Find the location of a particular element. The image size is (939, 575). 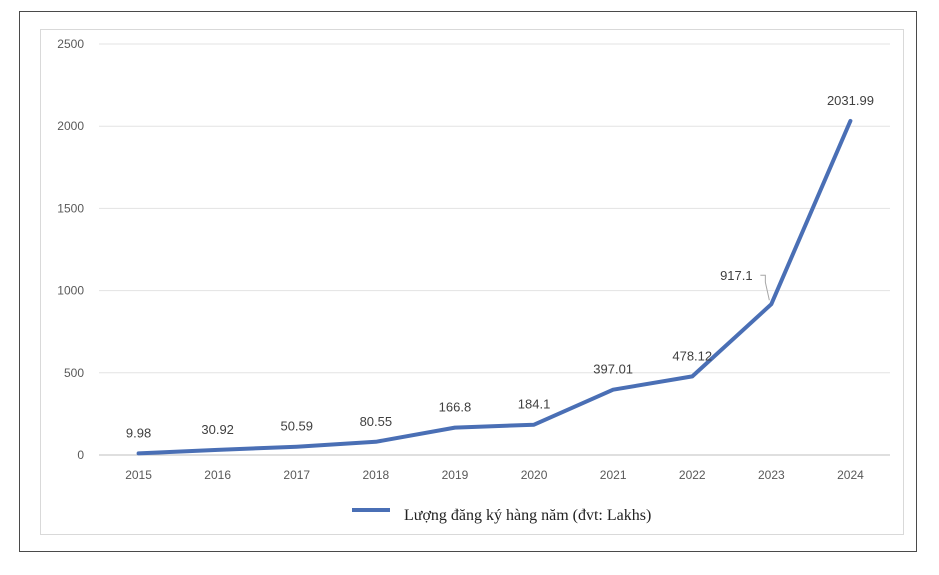

data-label: 50.59 is located at coordinates (296, 426).